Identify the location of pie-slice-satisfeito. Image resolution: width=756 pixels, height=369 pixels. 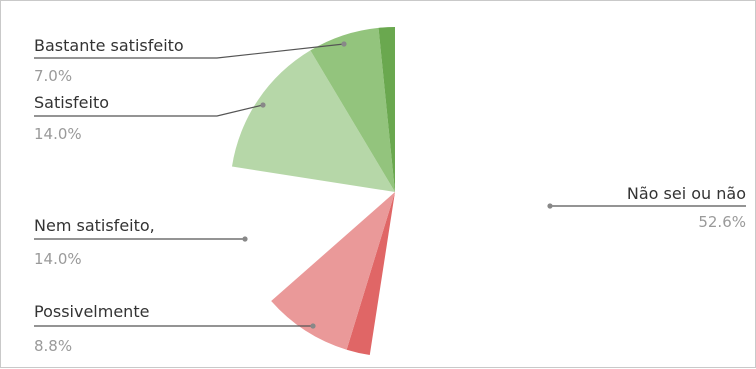
(313, 121).